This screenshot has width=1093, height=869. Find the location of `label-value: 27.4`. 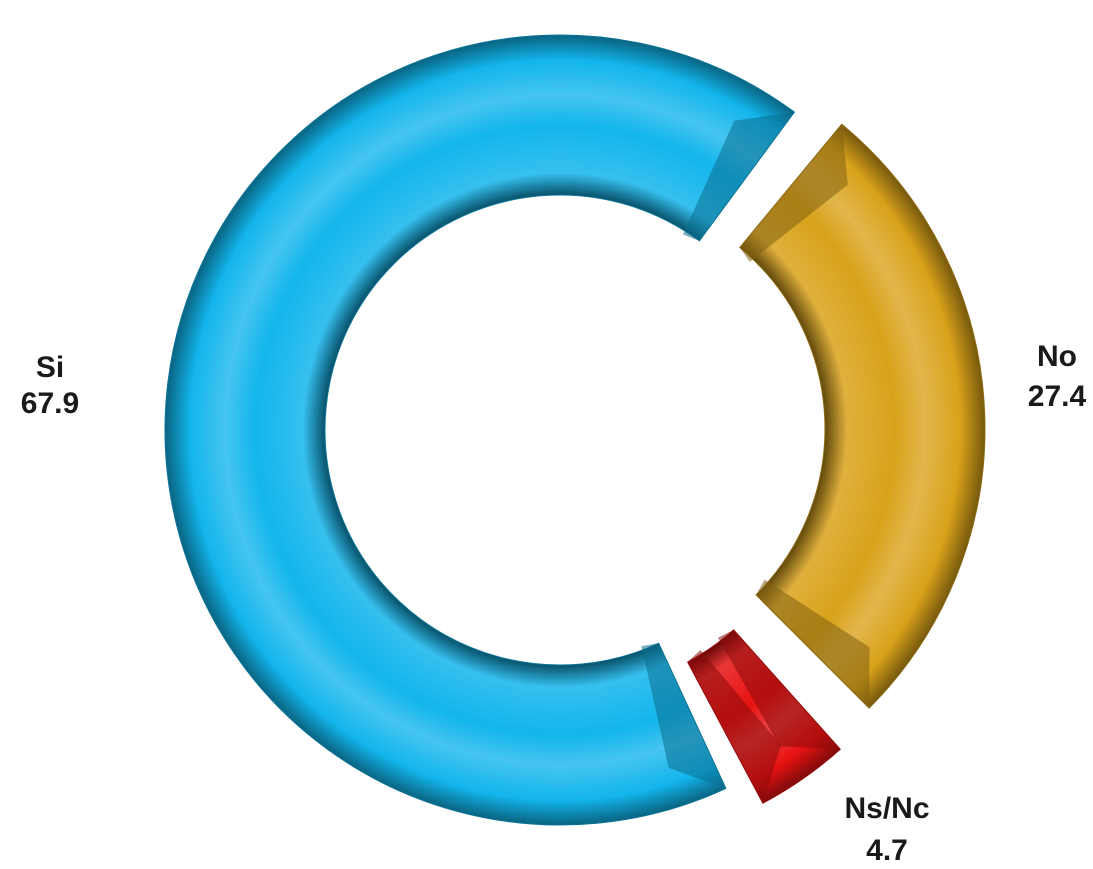

label-value: 27.4 is located at coordinates (1057, 396).